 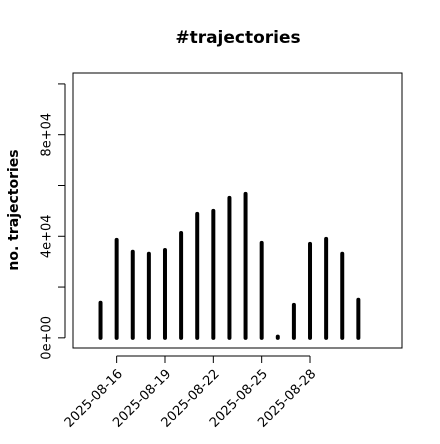 I want to click on y-tick-label: 0e+00, so click(x=47, y=338).